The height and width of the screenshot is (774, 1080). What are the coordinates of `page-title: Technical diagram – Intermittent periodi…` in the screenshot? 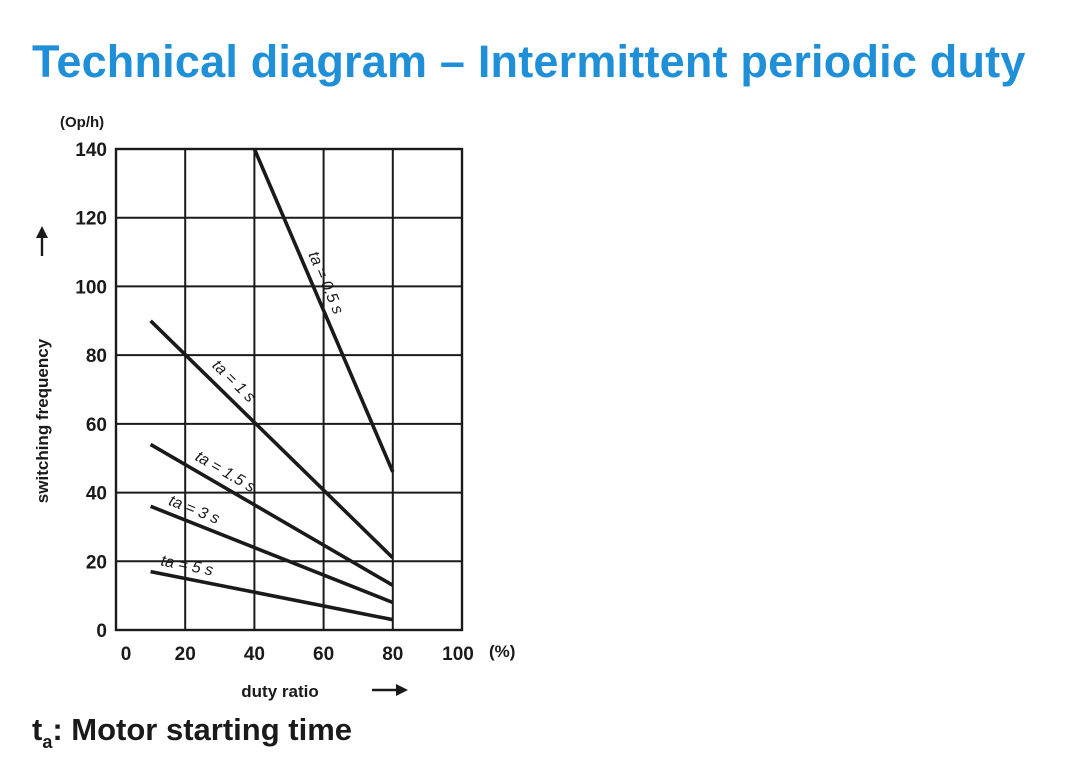 It's located at (529, 61).